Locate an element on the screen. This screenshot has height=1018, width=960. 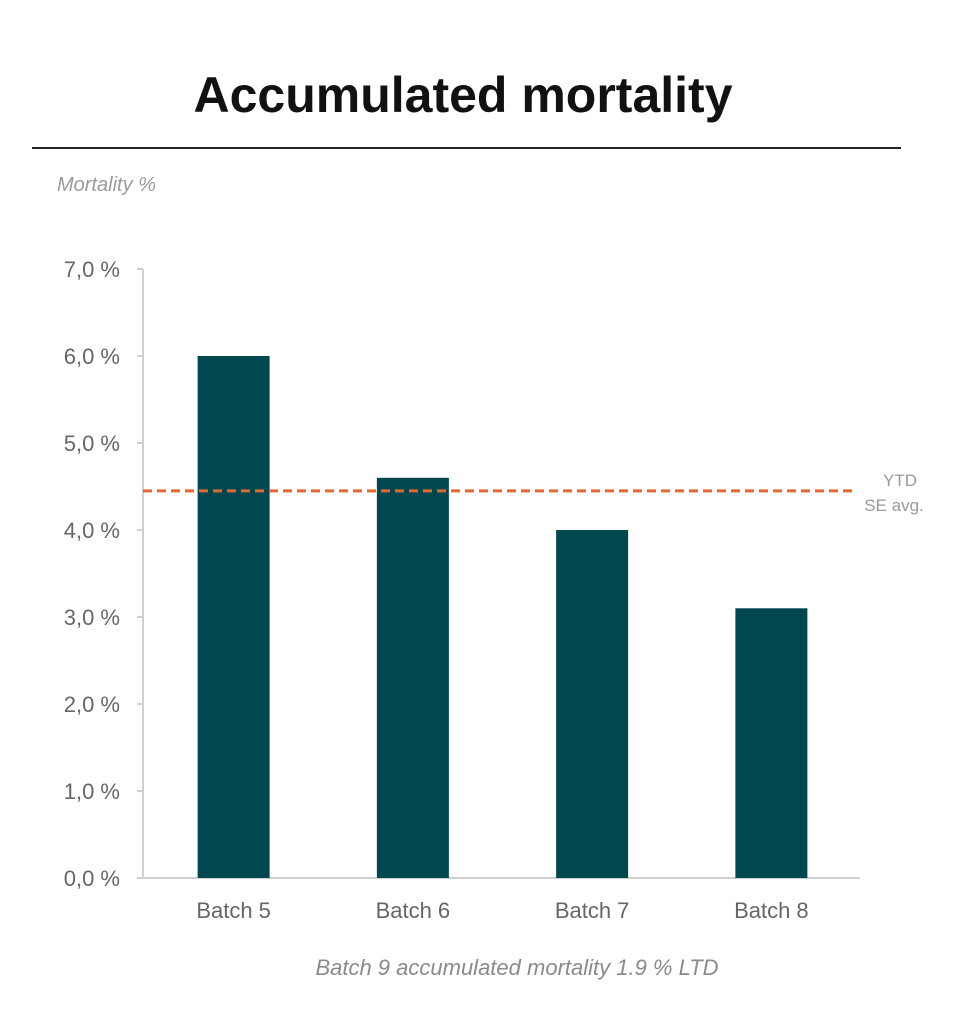
footnote: Batch 9 accumulated mortality 1.9 % LTD is located at coordinates (517, 967).